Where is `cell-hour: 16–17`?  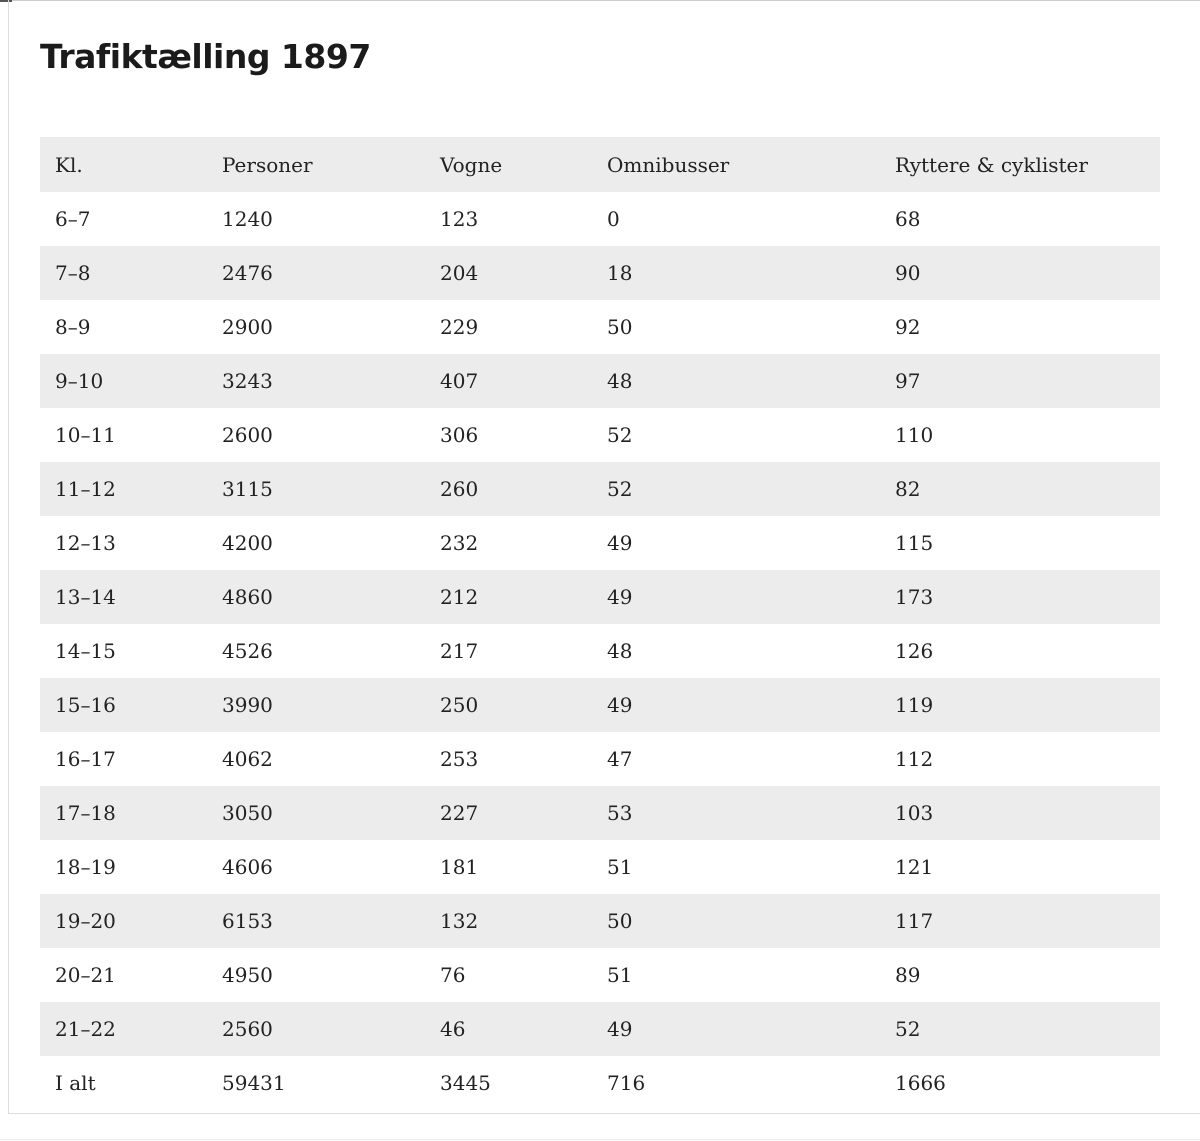 cell-hour: 16–17 is located at coordinates (85, 759).